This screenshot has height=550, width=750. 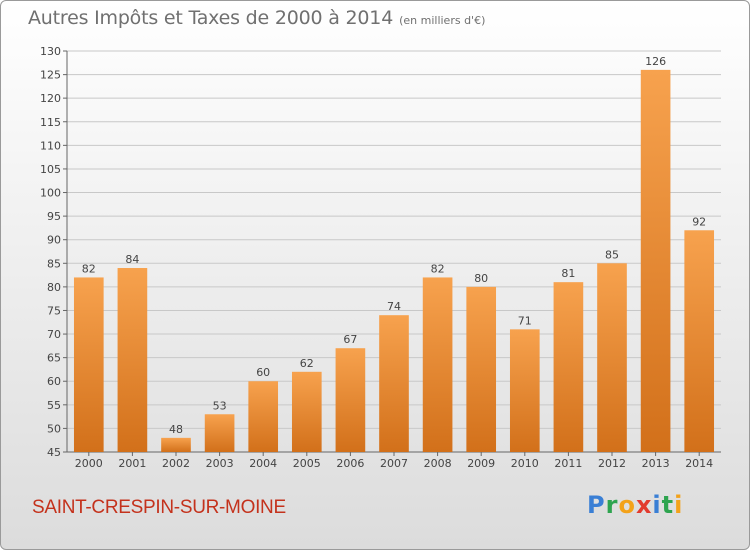 I want to click on y-tick-label: 45, so click(x=54, y=452).